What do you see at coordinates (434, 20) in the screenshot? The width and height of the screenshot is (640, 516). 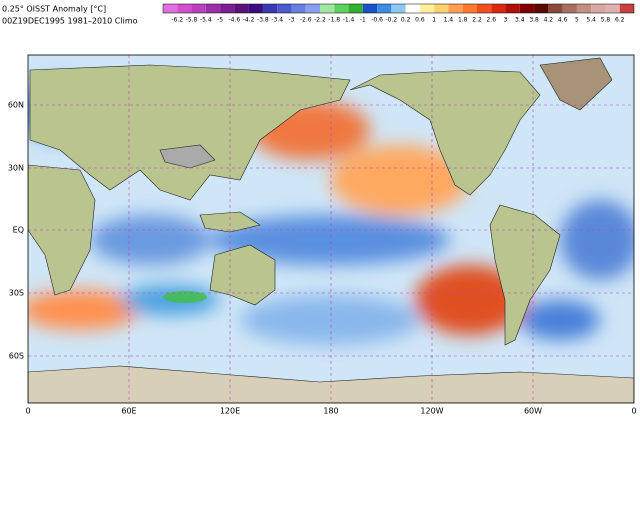 I see `colorbar-label: 1` at bounding box center [434, 20].